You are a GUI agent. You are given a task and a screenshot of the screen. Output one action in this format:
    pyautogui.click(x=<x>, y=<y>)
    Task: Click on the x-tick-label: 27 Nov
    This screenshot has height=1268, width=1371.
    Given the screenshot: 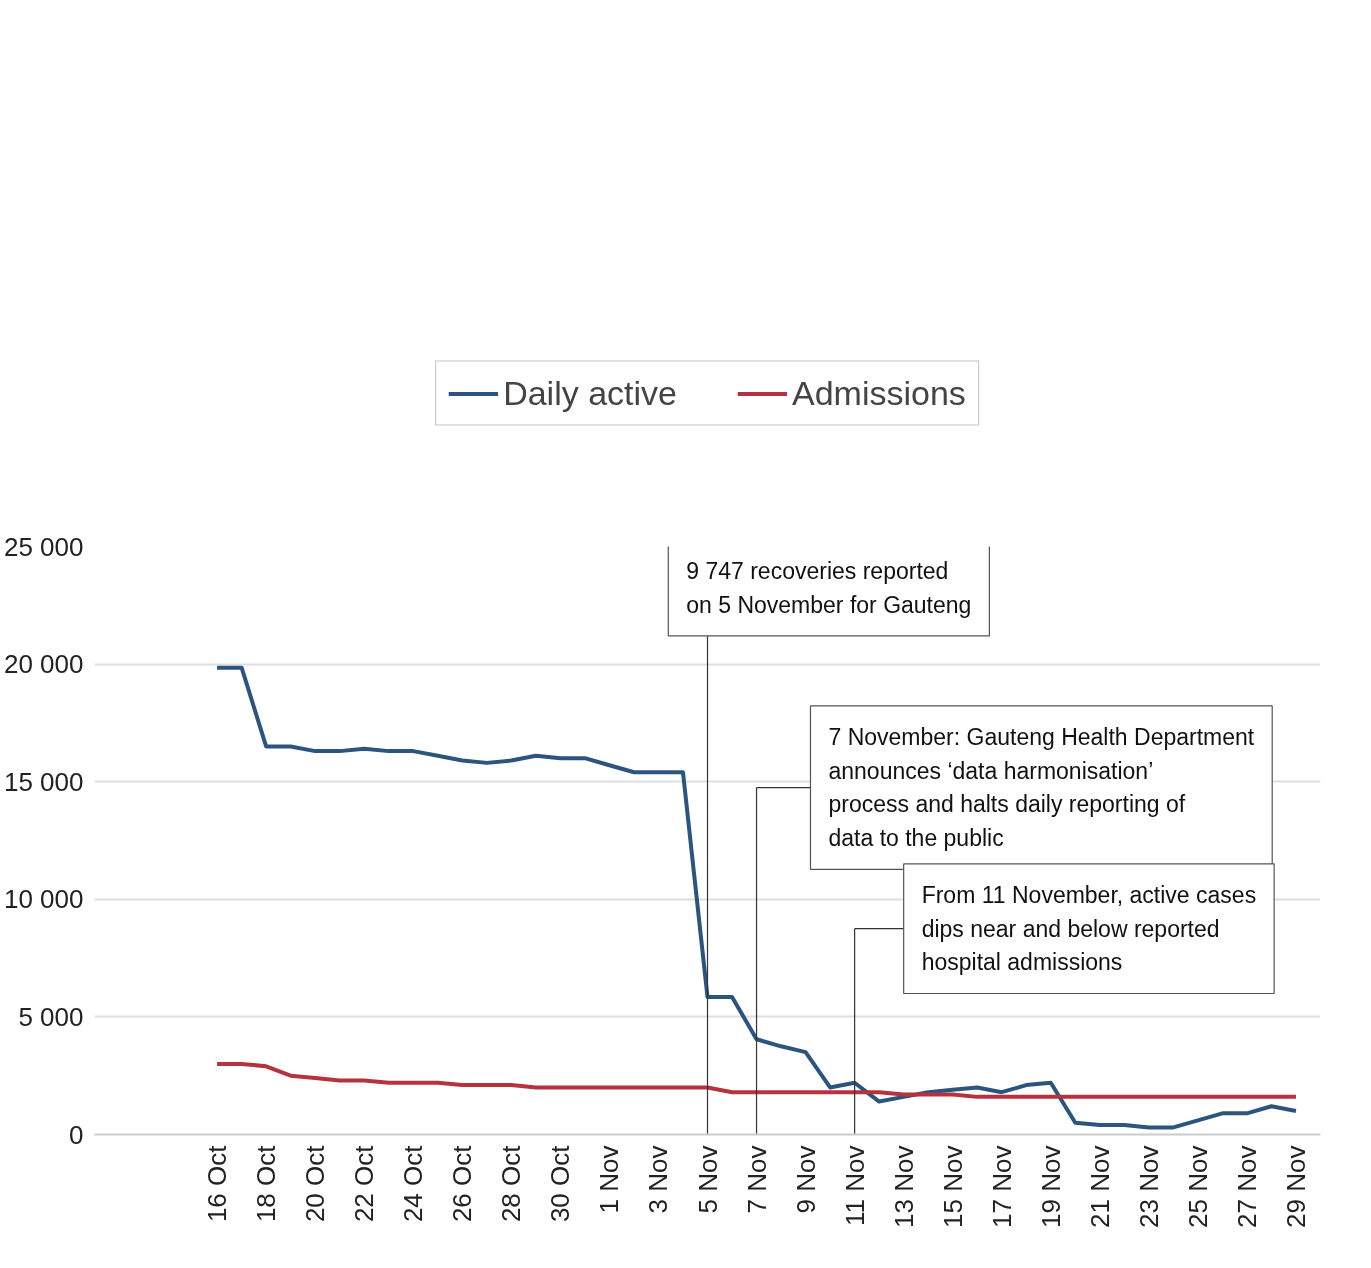 What is the action you would take?
    pyautogui.click(x=1246, y=1186)
    